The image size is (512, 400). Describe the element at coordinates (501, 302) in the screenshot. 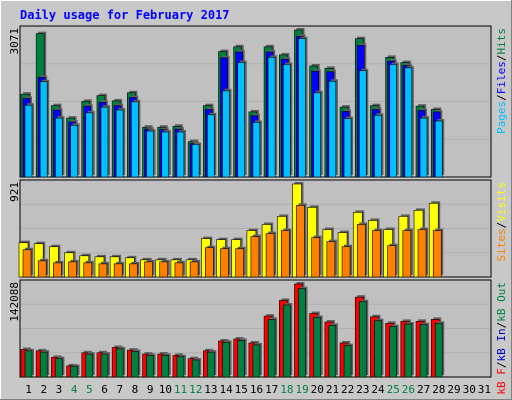

I see `legend-entry: kB Out` at that location.